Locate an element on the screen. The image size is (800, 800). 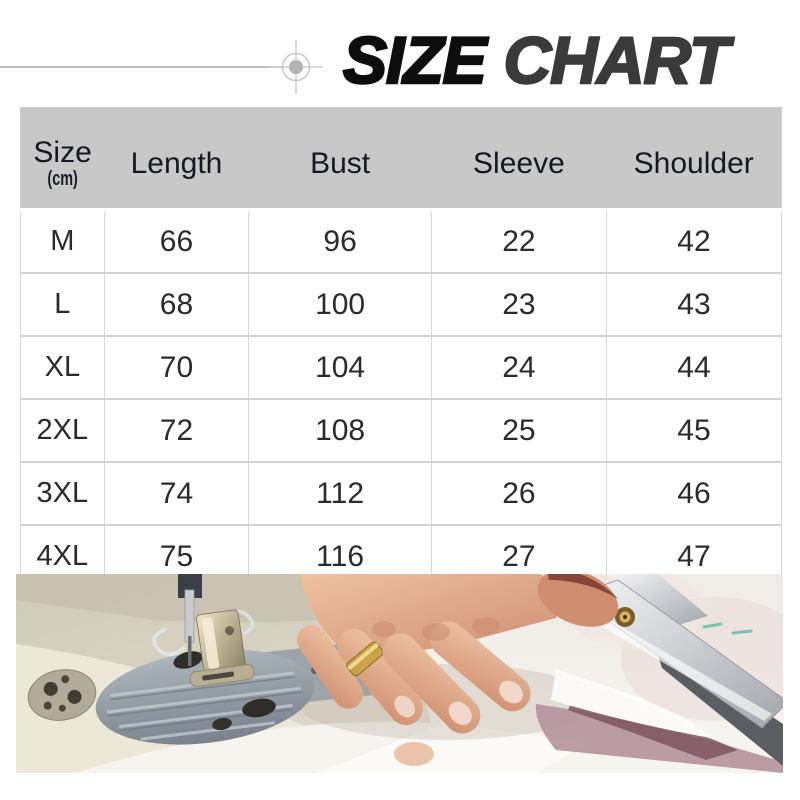
title-word-size: SIZE is located at coordinates (415, 60).